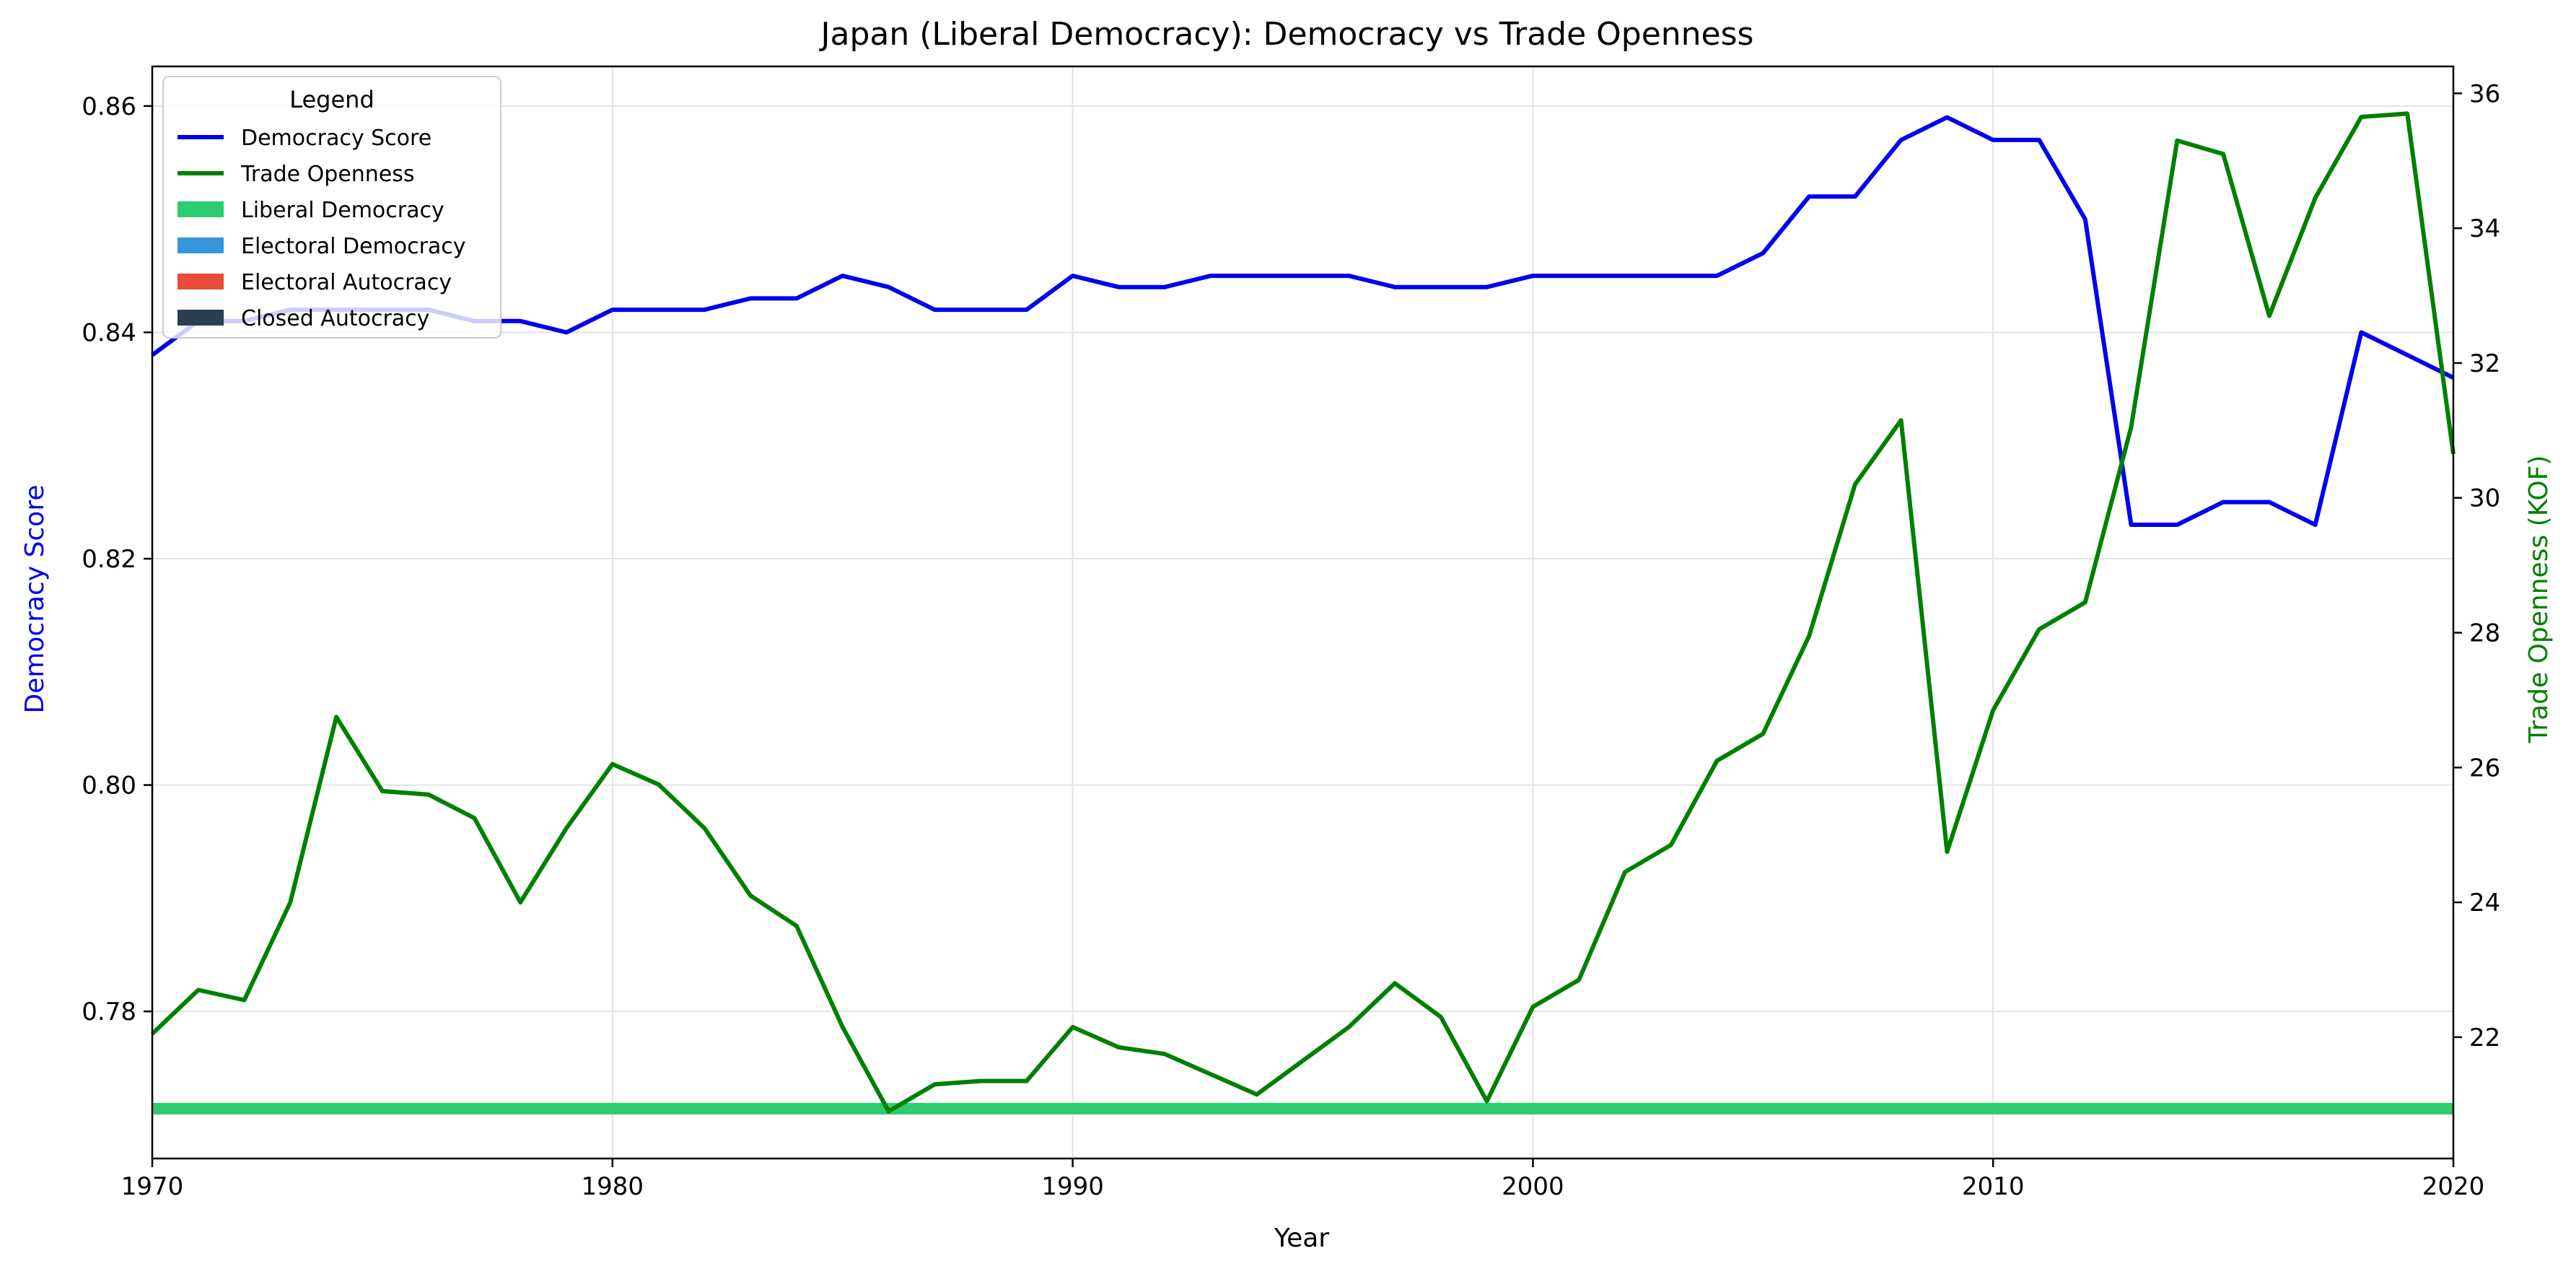 The width and height of the screenshot is (2576, 1274). Describe the element at coordinates (2484, 903) in the screenshot. I see `y2-tick-label-1: 24` at that location.